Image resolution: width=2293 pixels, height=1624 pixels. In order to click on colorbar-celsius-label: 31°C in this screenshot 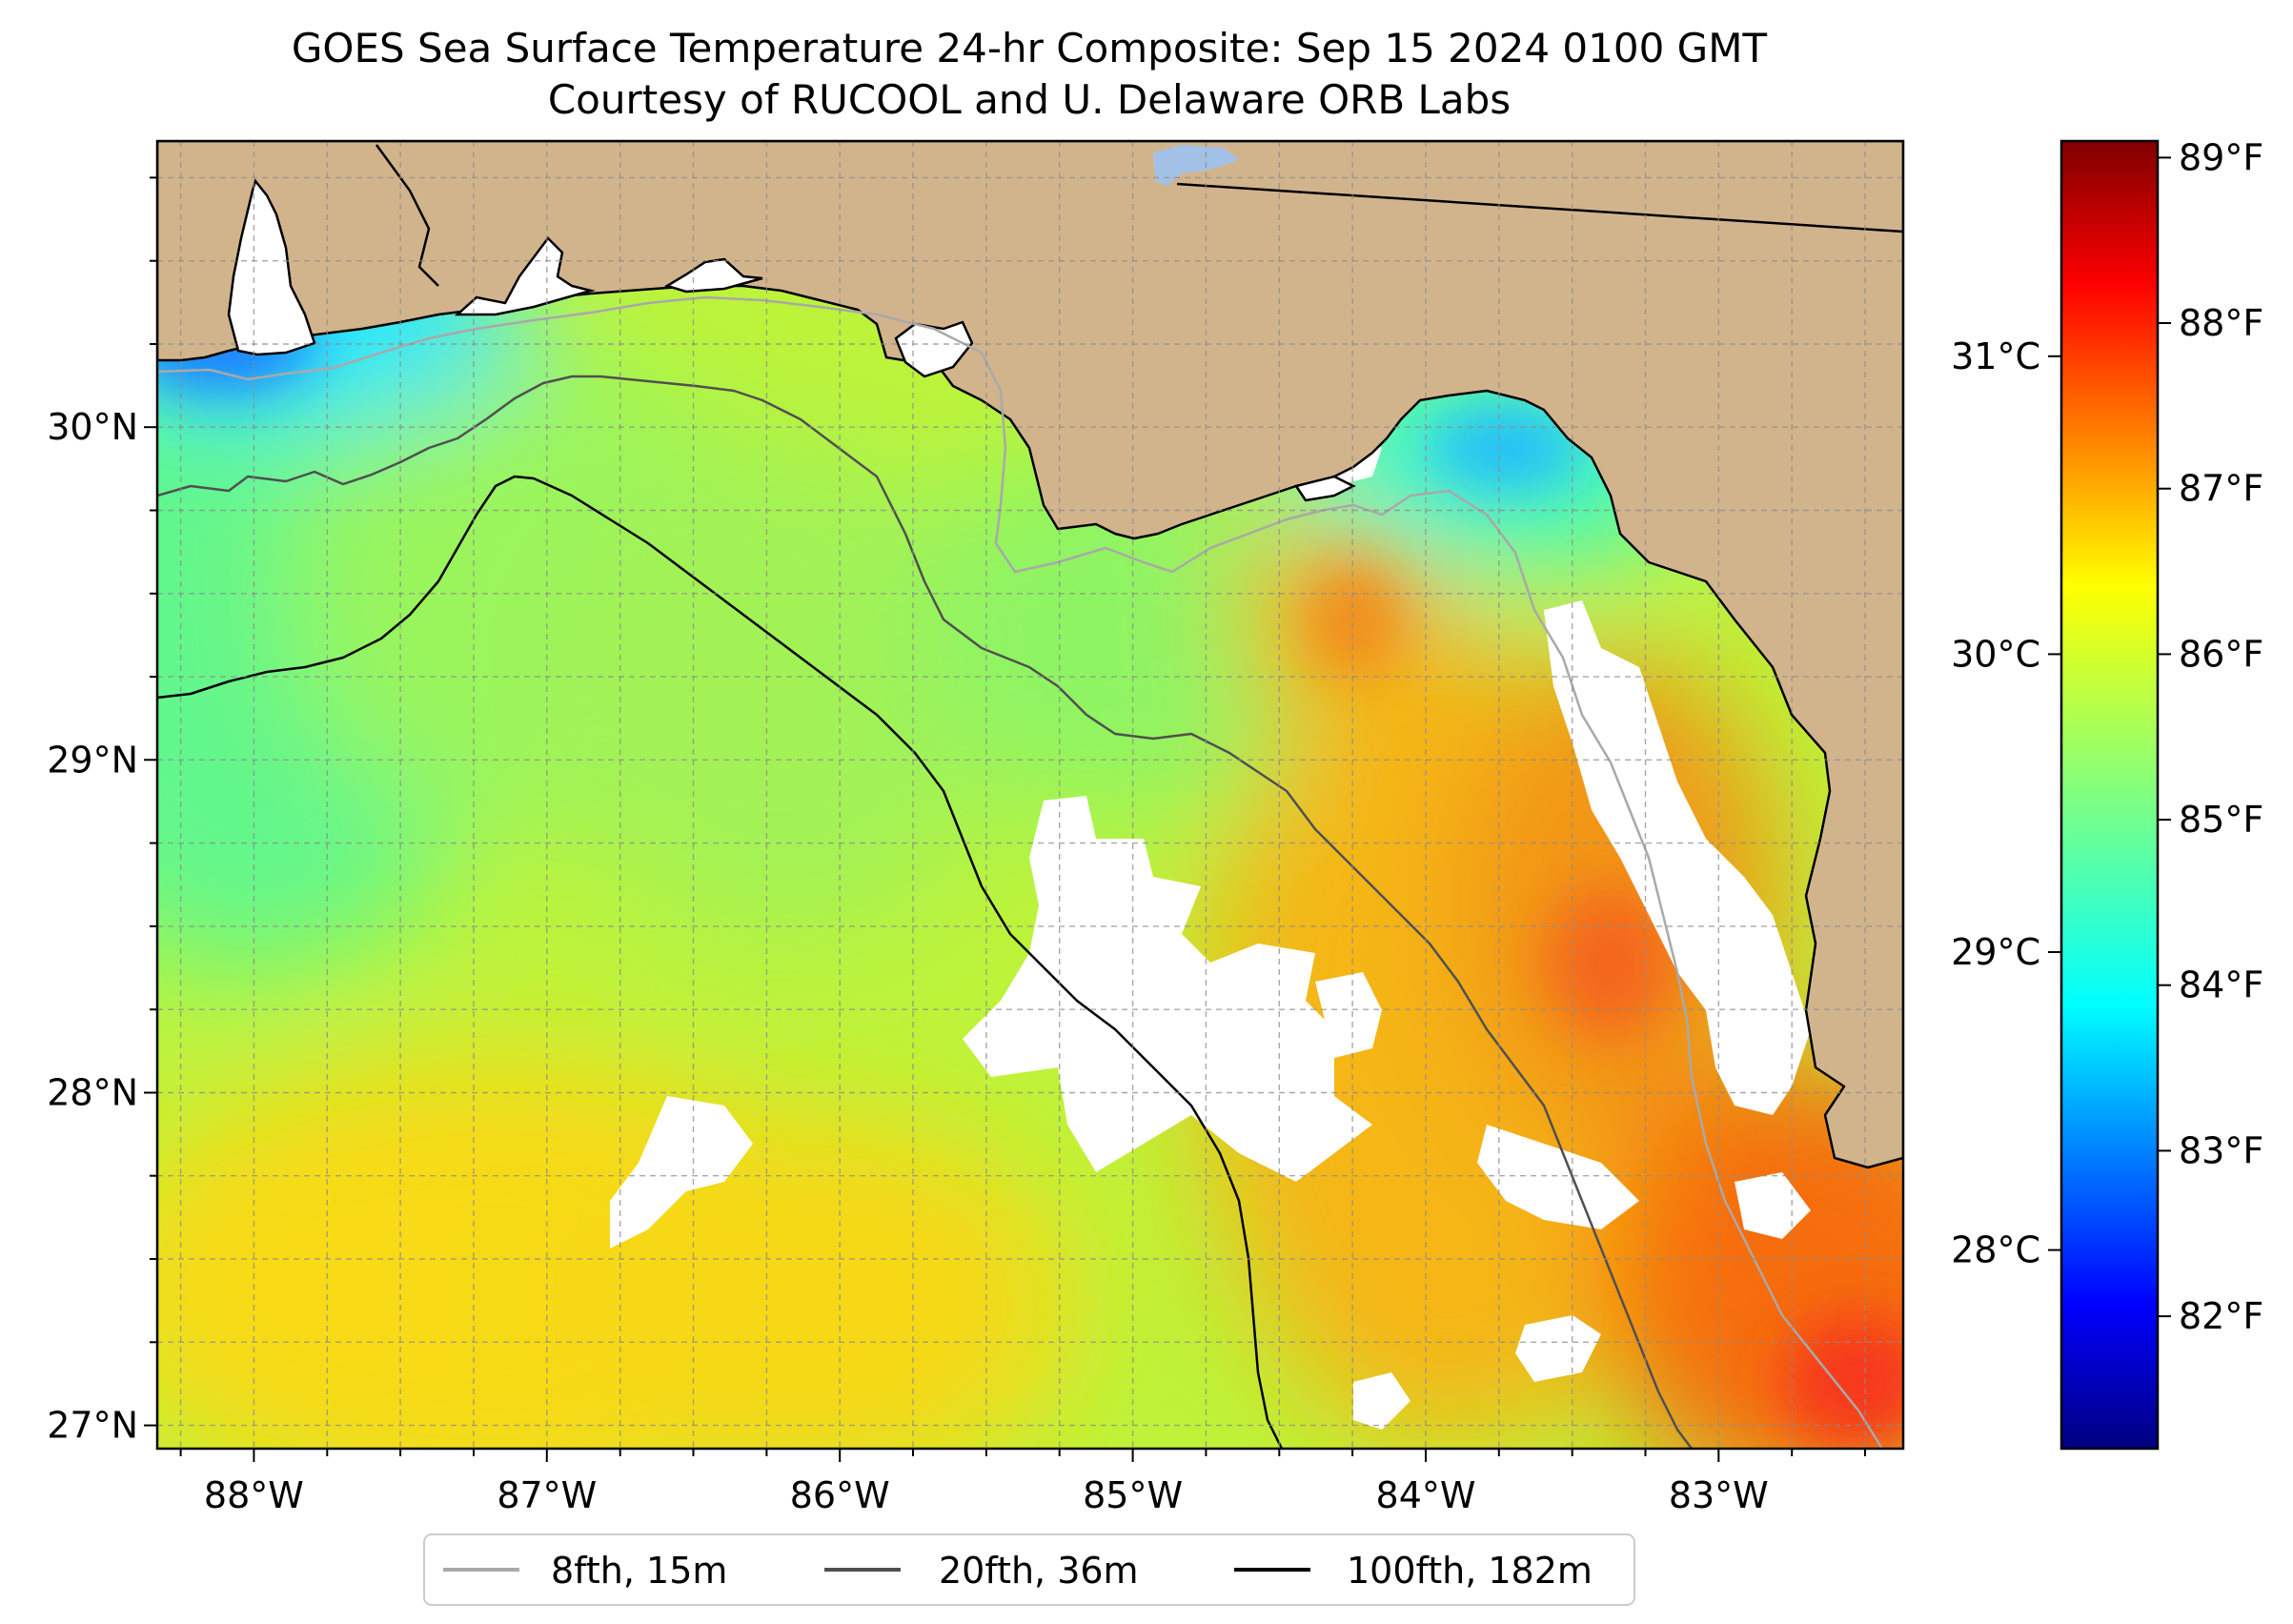, I will do `click(1996, 356)`.